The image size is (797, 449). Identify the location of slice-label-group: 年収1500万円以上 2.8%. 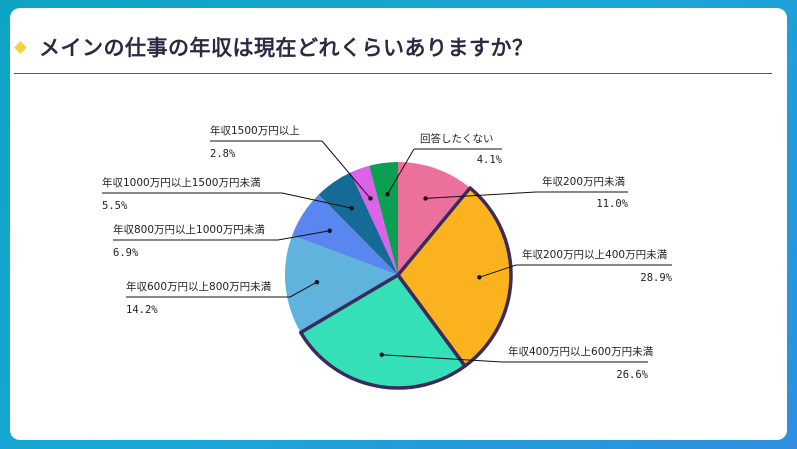
(291, 162).